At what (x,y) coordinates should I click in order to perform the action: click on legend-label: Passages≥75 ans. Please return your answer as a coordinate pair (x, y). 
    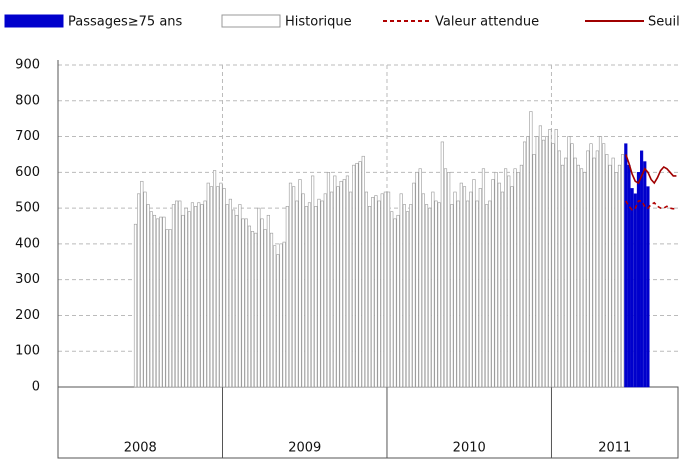
    Looking at the image, I should click on (125, 22).